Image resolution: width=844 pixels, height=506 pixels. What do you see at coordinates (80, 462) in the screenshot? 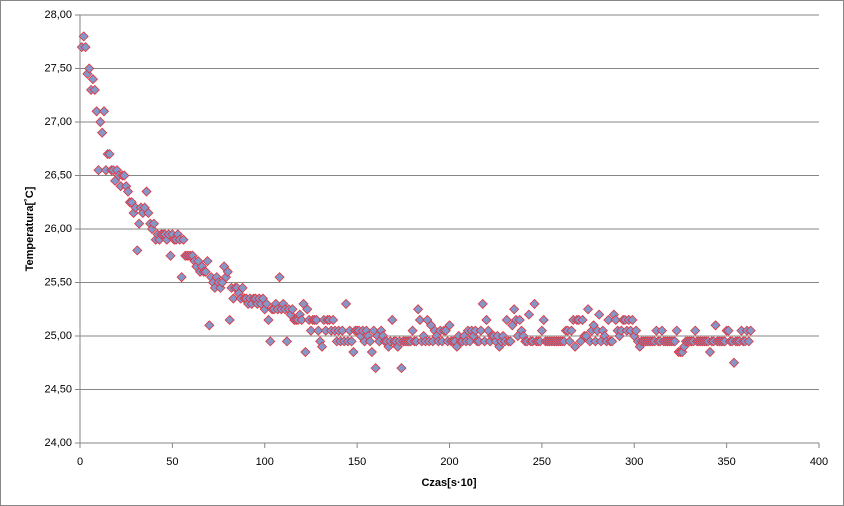
I see `x-tick-label: 0` at bounding box center [80, 462].